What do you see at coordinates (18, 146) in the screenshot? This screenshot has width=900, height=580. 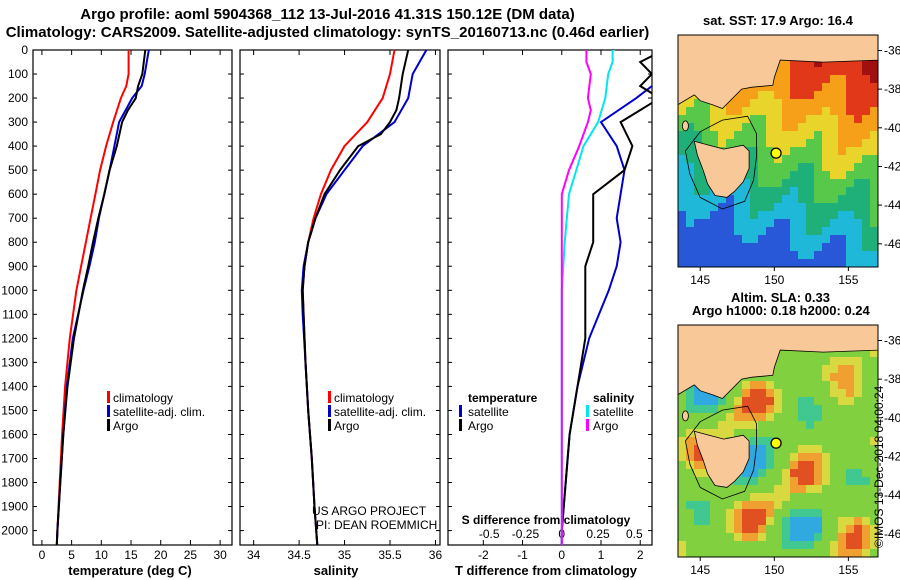 I see `depth-tick-label: 400` at bounding box center [18, 146].